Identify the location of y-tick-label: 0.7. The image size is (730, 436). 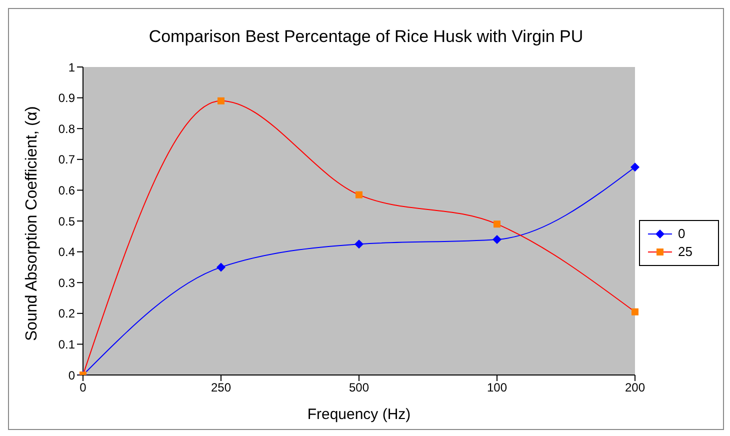
(67, 159).